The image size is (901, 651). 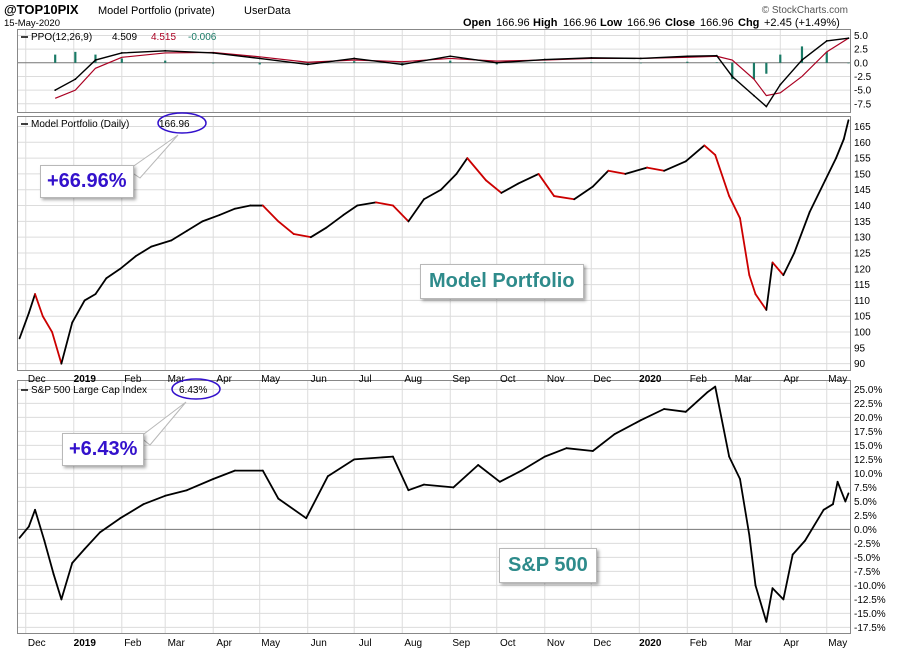 I want to click on y-tick-label: 22.5%, so click(x=868, y=404).